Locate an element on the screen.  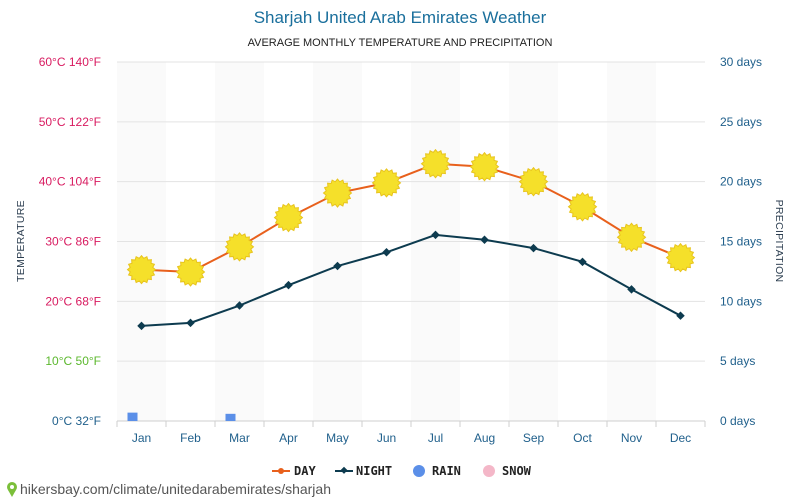
y2-tick-label: 15 days is located at coordinates (741, 242).